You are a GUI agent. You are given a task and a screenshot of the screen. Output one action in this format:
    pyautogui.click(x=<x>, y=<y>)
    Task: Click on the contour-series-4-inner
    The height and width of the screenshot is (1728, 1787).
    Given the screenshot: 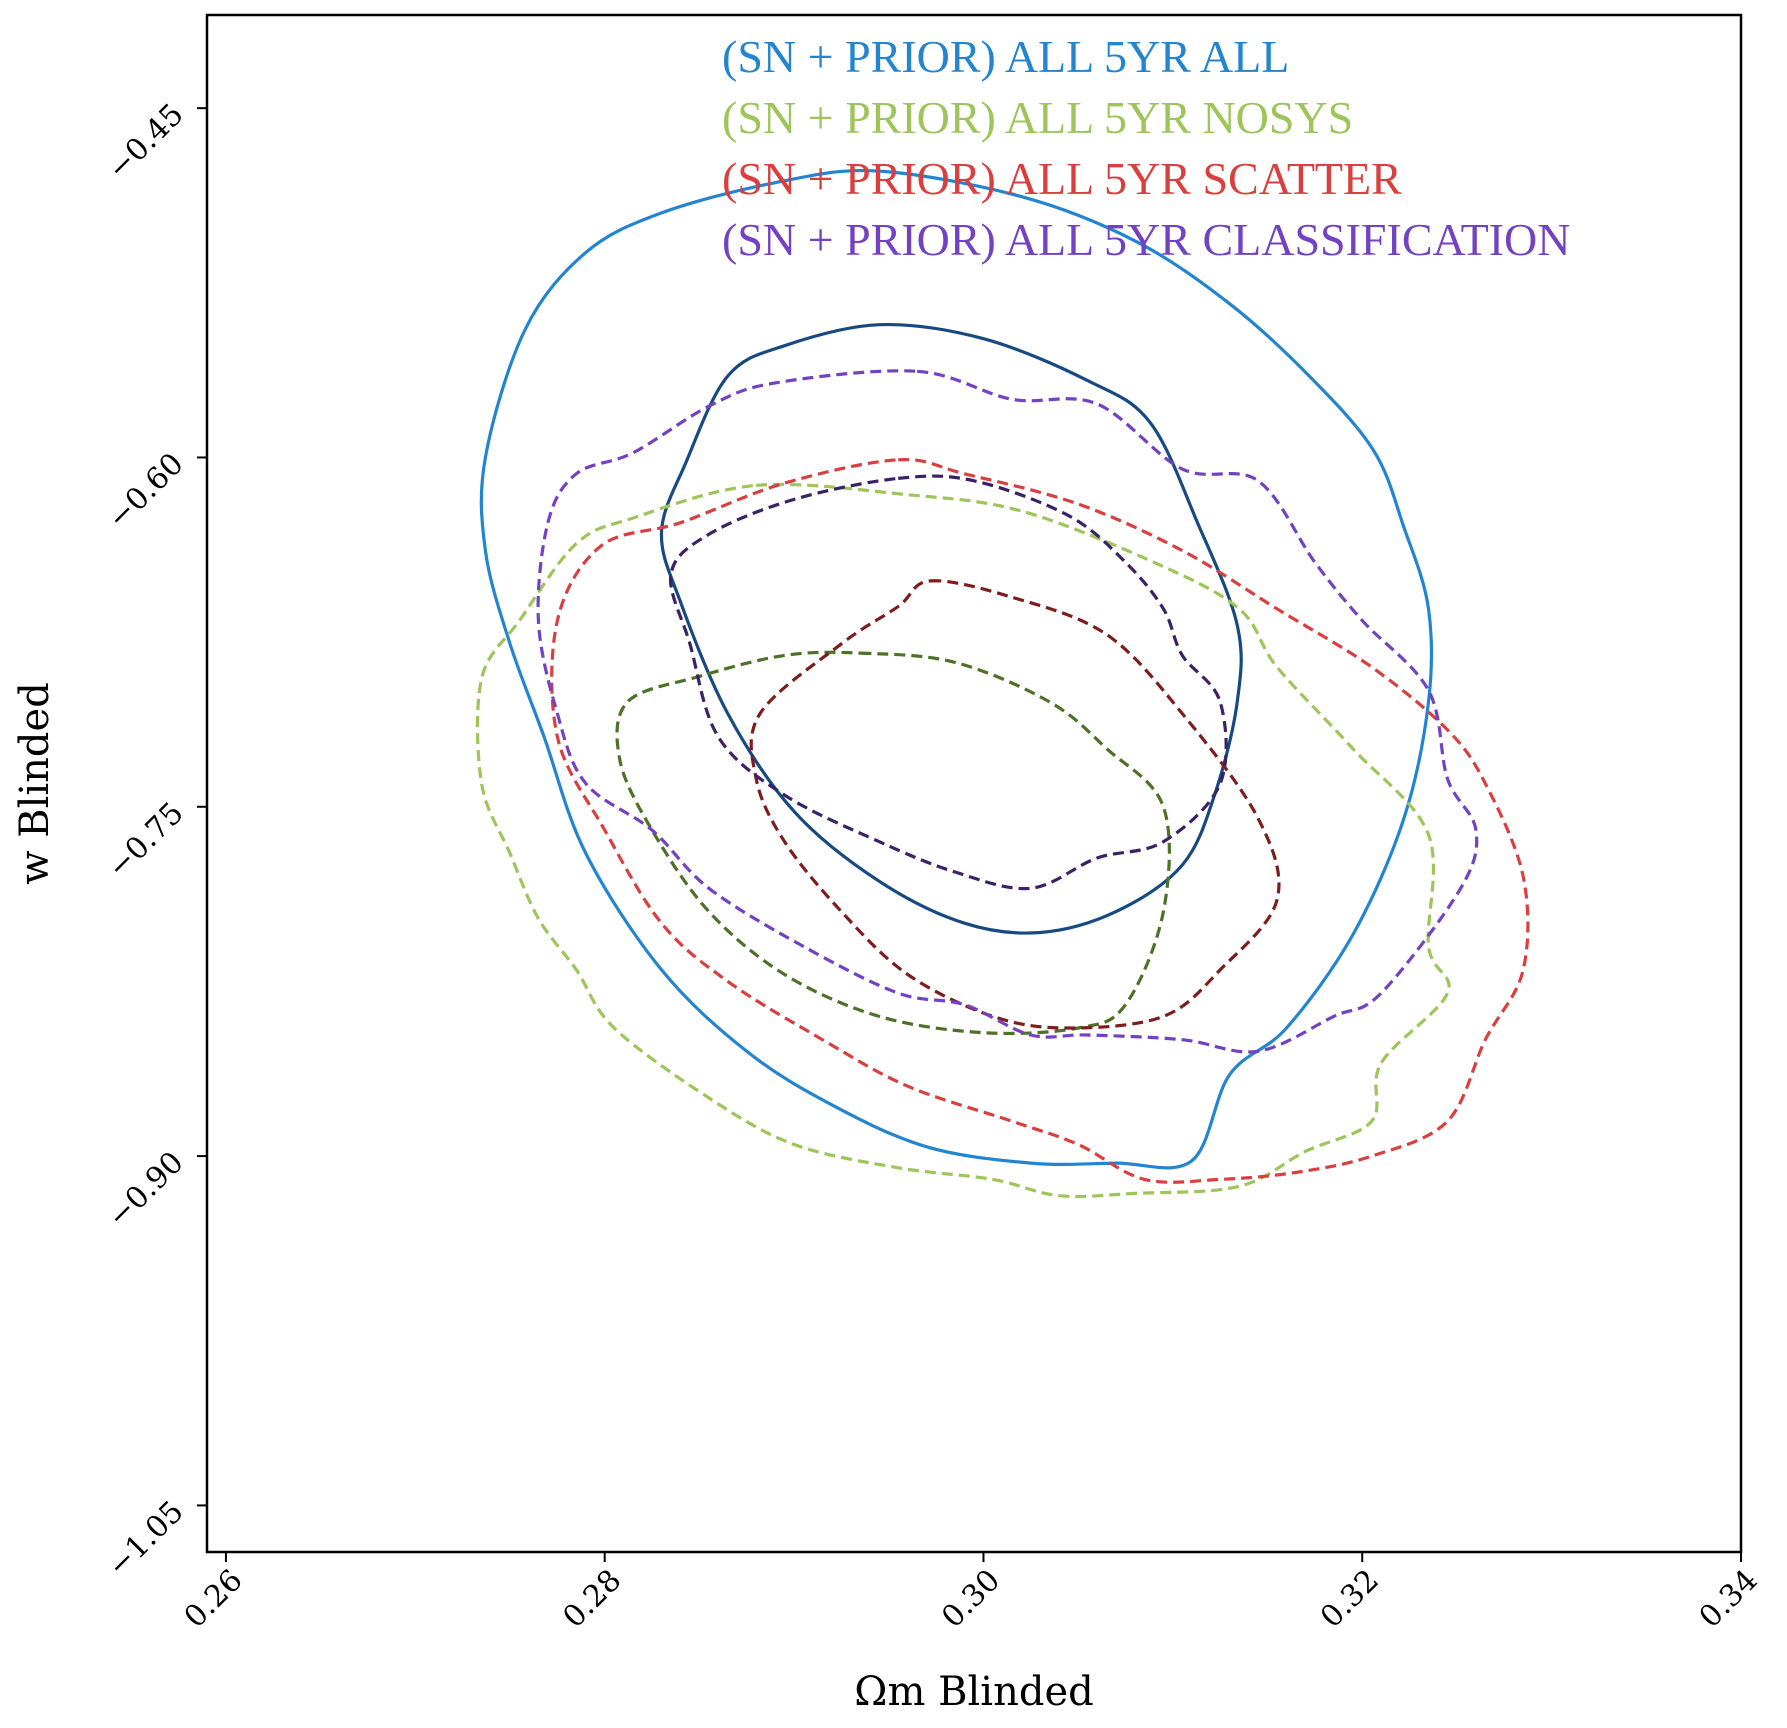 What is the action you would take?
    pyautogui.click(x=948, y=682)
    